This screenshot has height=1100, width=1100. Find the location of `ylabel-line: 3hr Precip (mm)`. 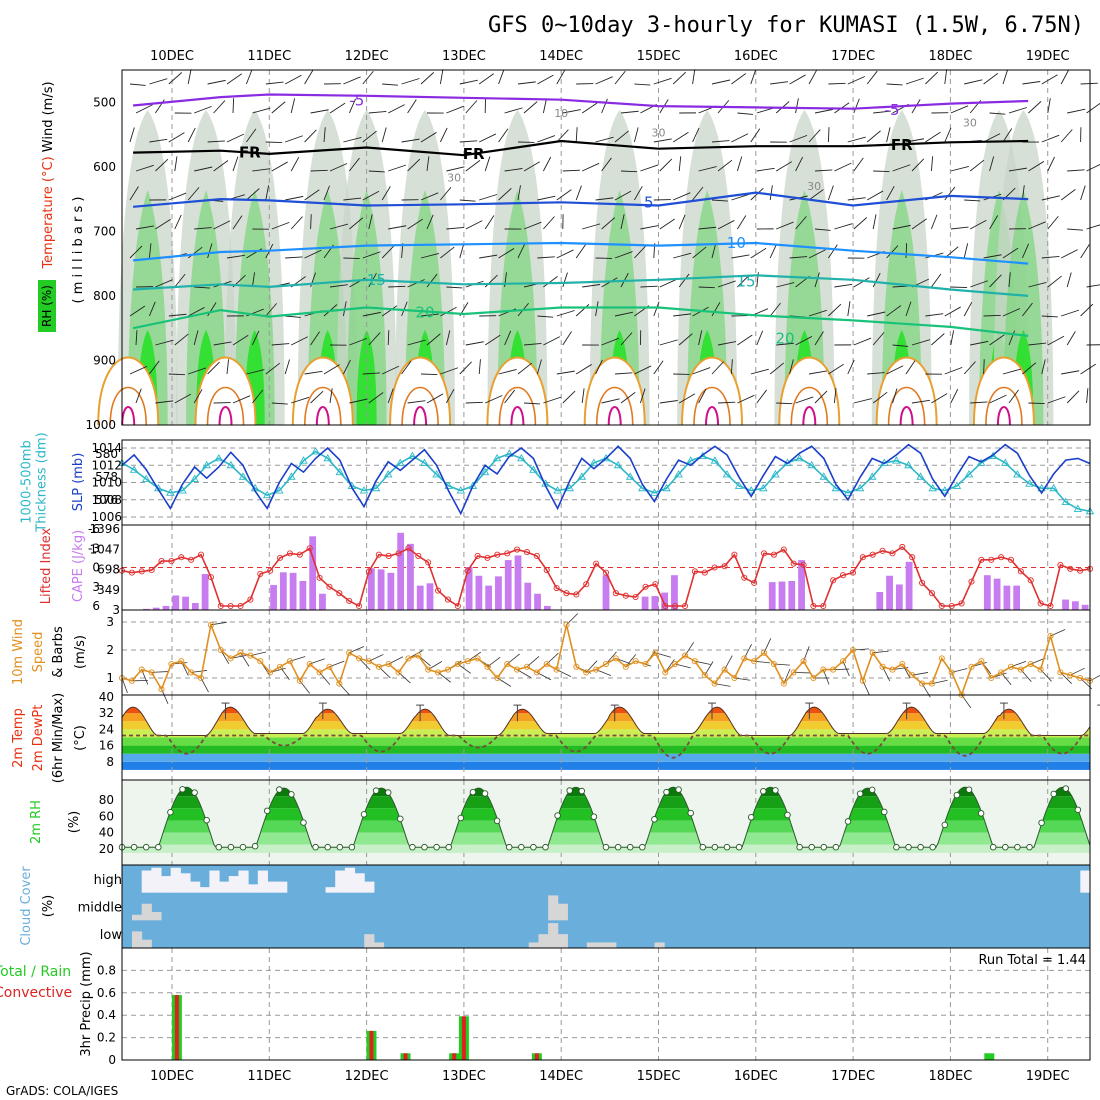

ylabel-line: 3hr Precip (mm) is located at coordinates (86, 1003).